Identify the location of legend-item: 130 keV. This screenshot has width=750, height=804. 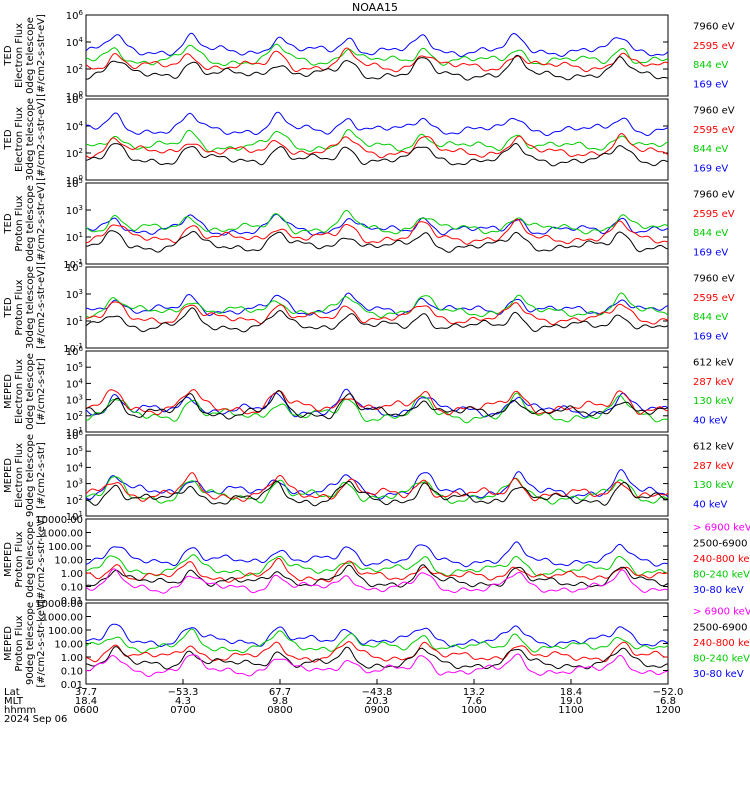
(713, 485).